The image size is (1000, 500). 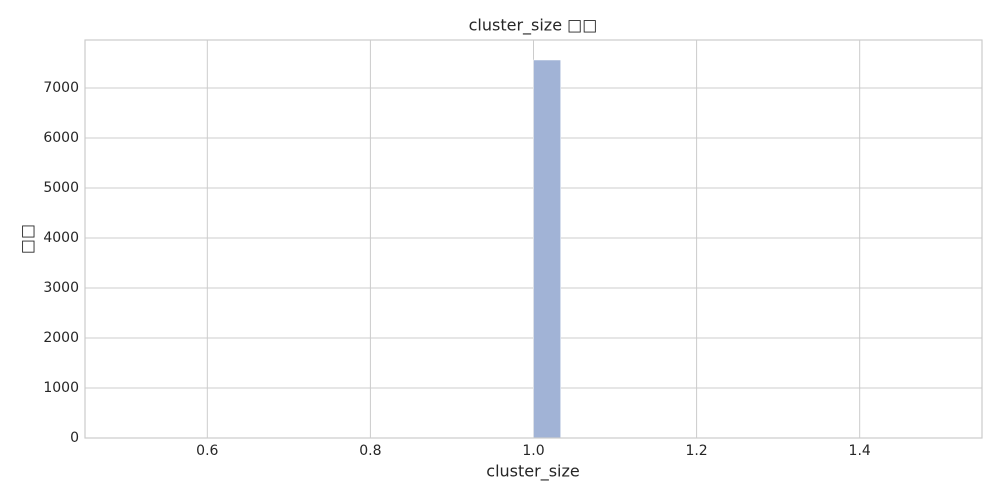 I want to click on x-tick-label: 0.8, so click(x=370, y=451).